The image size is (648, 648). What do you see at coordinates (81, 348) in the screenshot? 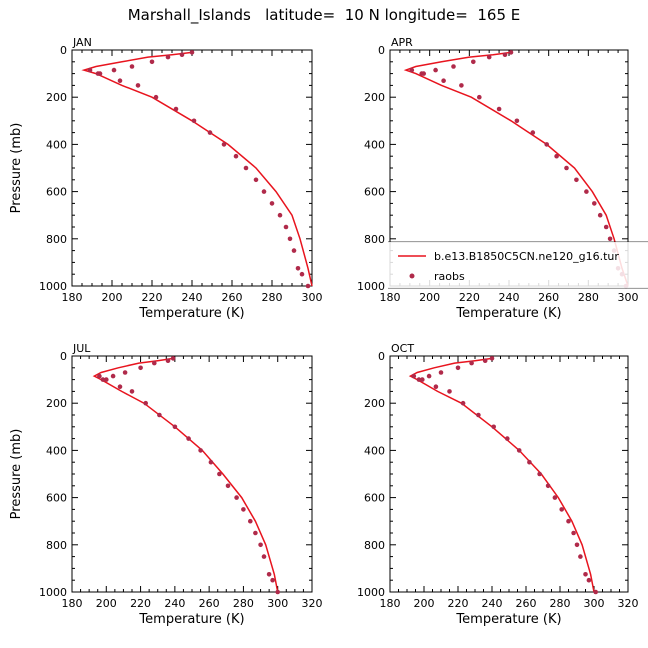
I see `panel-label: JUL` at bounding box center [81, 348].